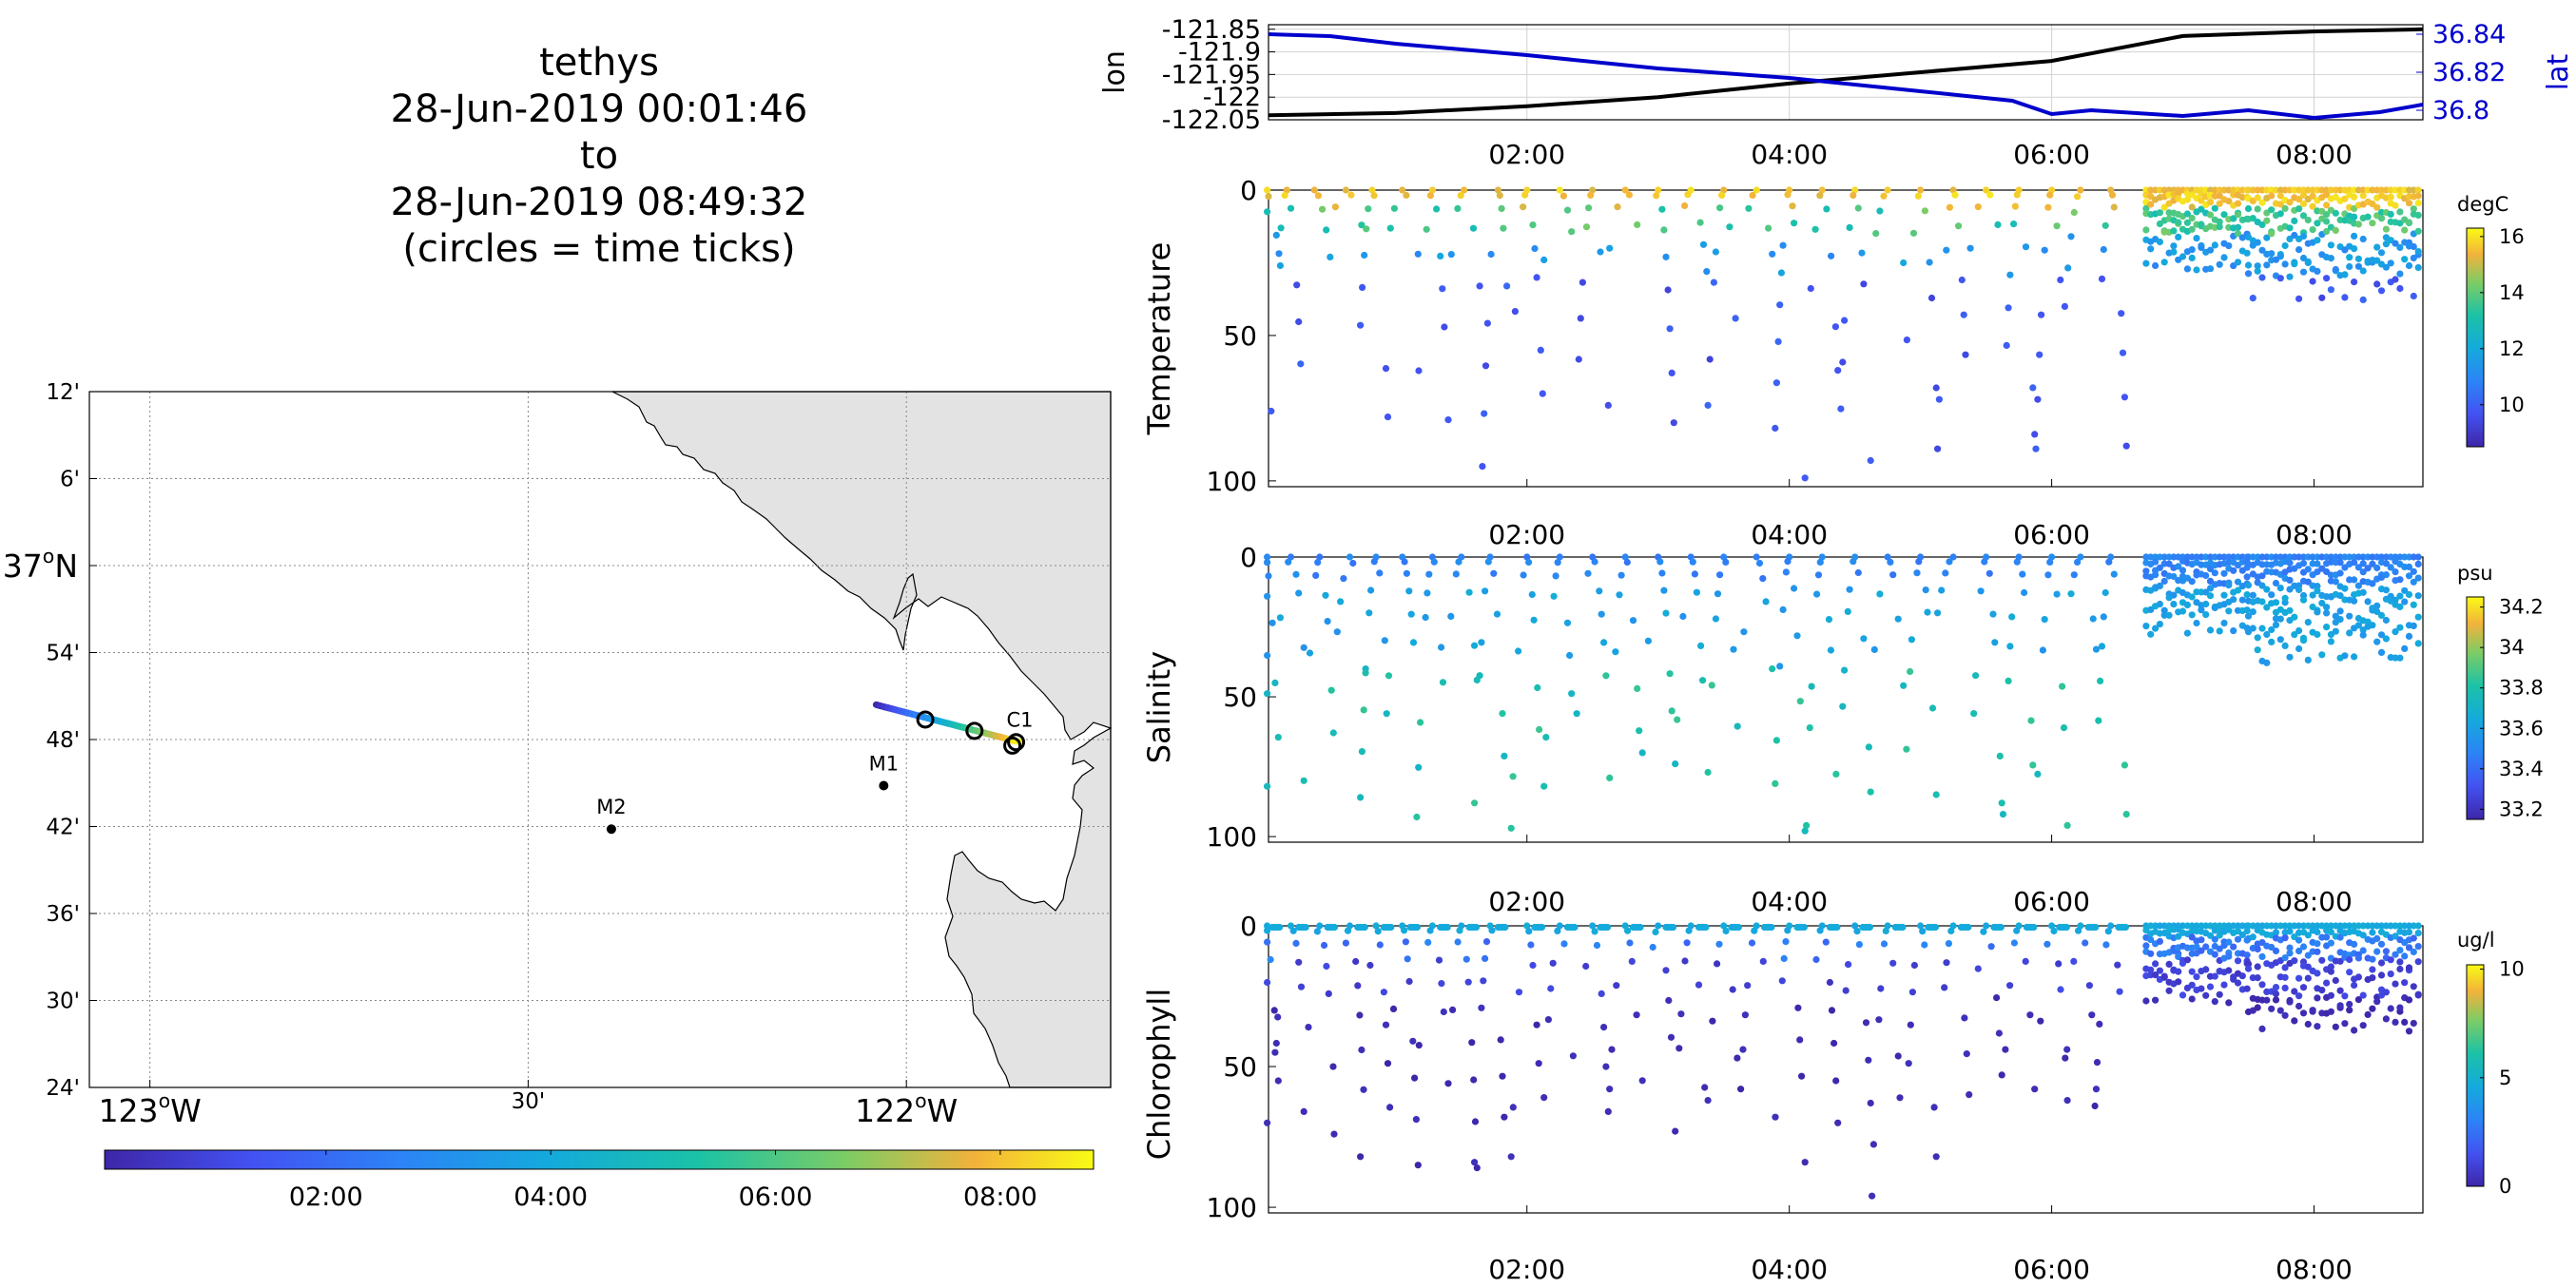 The width and height of the screenshot is (2576, 1288). I want to click on sal-time-tick-label: 02:00, so click(1526, 902).